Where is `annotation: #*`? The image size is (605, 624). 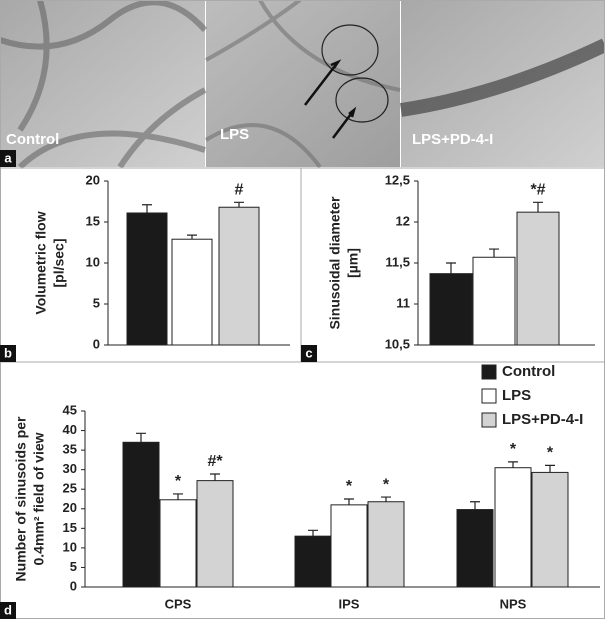 annotation: #* is located at coordinates (215, 461).